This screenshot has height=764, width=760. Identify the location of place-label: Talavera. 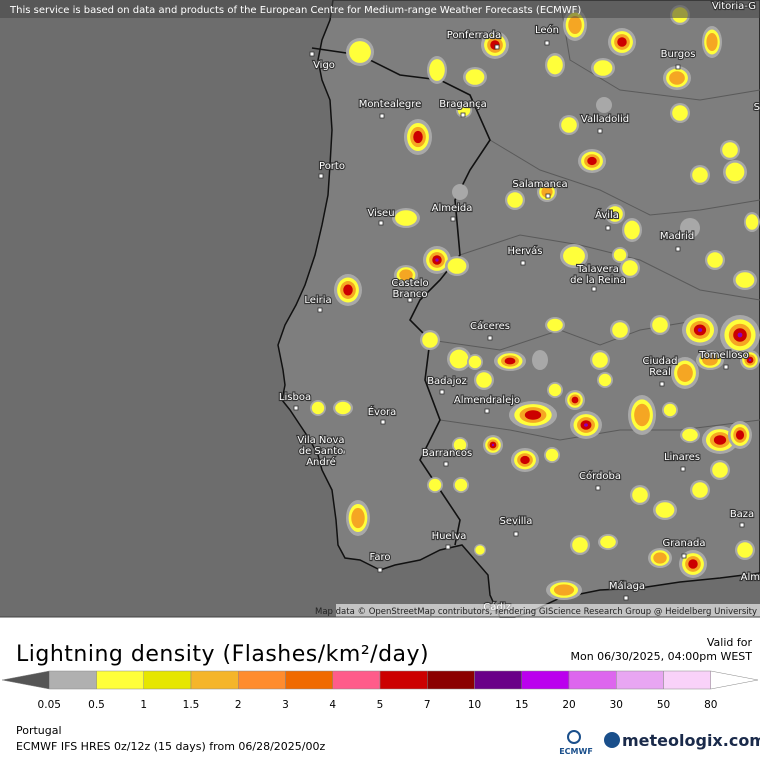
(597, 269).